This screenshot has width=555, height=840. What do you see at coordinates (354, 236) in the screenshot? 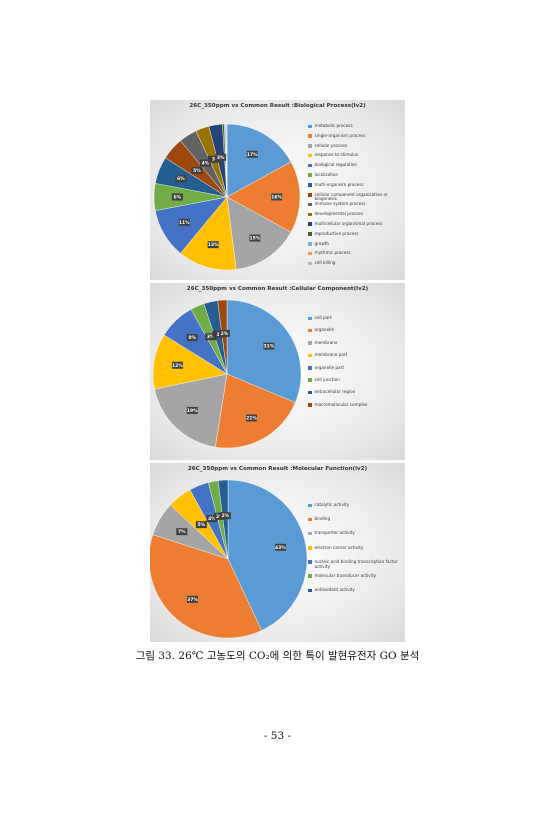
I see `legend-item: reproductive process` at bounding box center [354, 236].